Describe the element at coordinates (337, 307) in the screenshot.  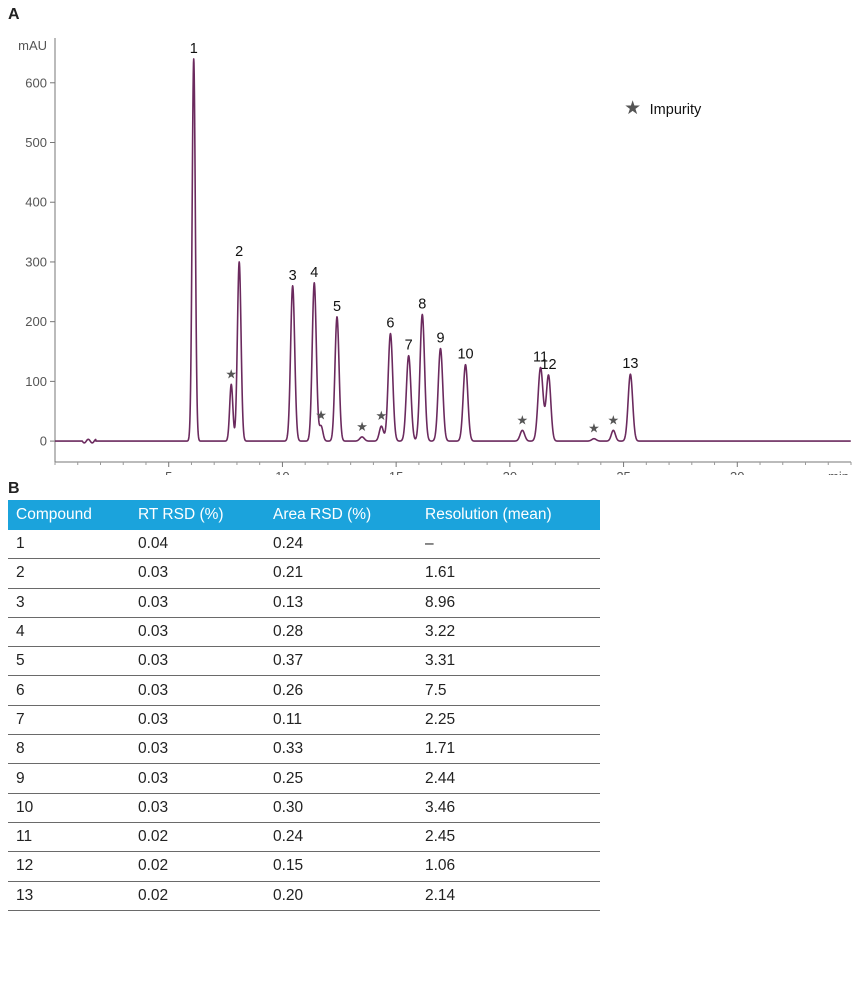
I see `peak-label: 5` at that location.